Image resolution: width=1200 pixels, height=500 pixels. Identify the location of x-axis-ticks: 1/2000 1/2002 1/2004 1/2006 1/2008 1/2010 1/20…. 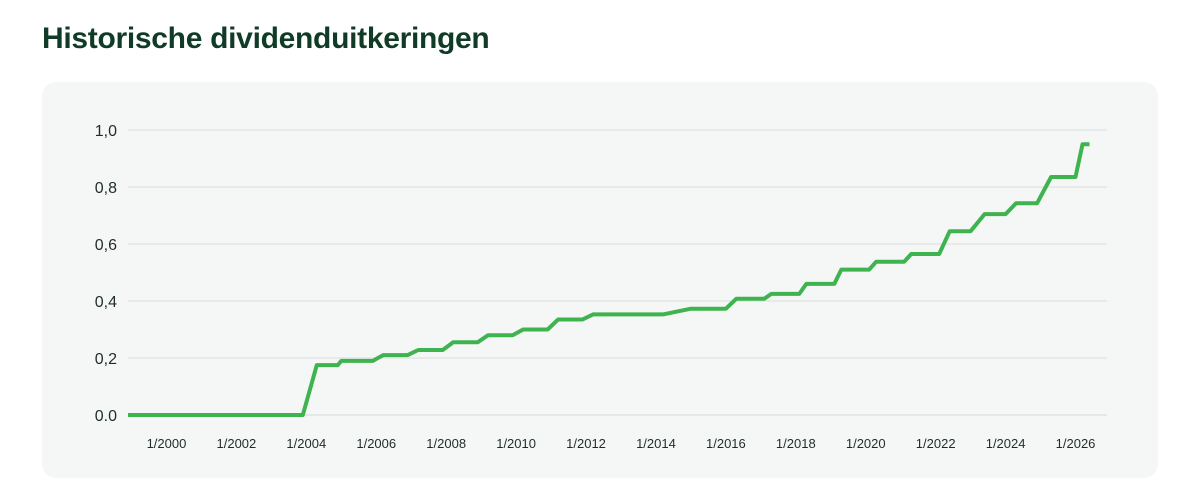
(621, 443).